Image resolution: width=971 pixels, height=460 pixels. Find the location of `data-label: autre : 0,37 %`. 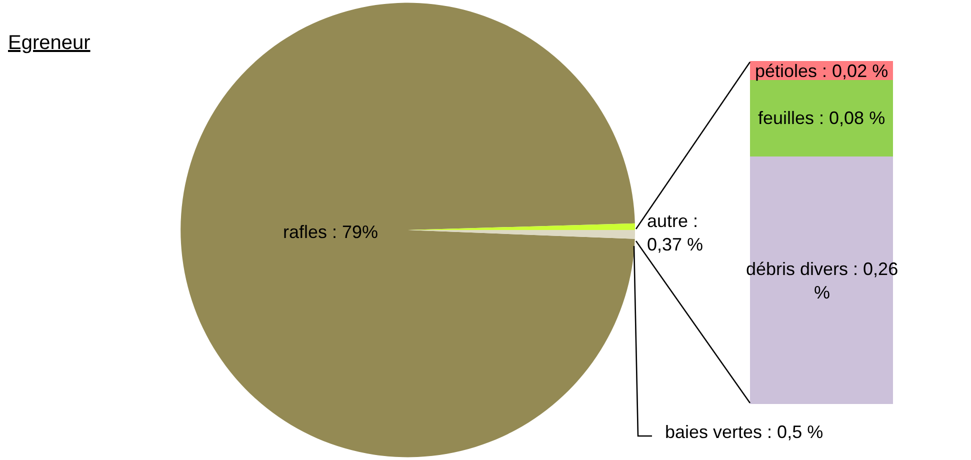

data-label: autre : 0,37 % is located at coordinates (675, 232).